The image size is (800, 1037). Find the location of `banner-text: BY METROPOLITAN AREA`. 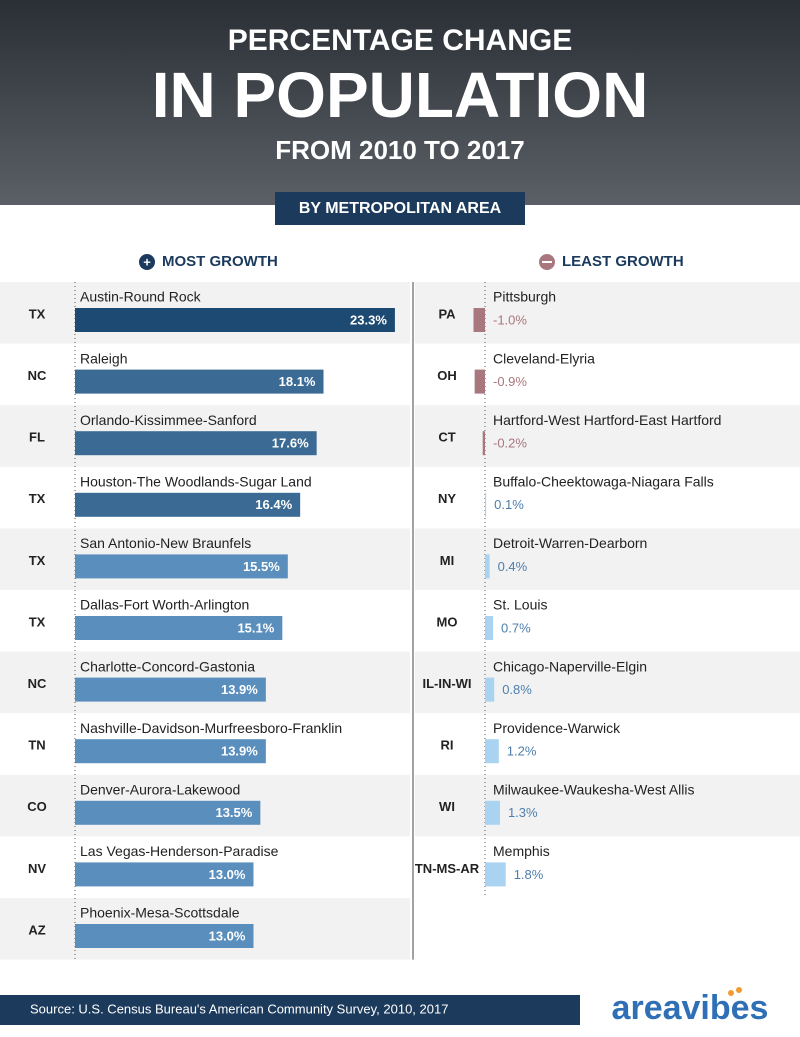

banner-text: BY METROPOLITAN AREA is located at coordinates (400, 208).